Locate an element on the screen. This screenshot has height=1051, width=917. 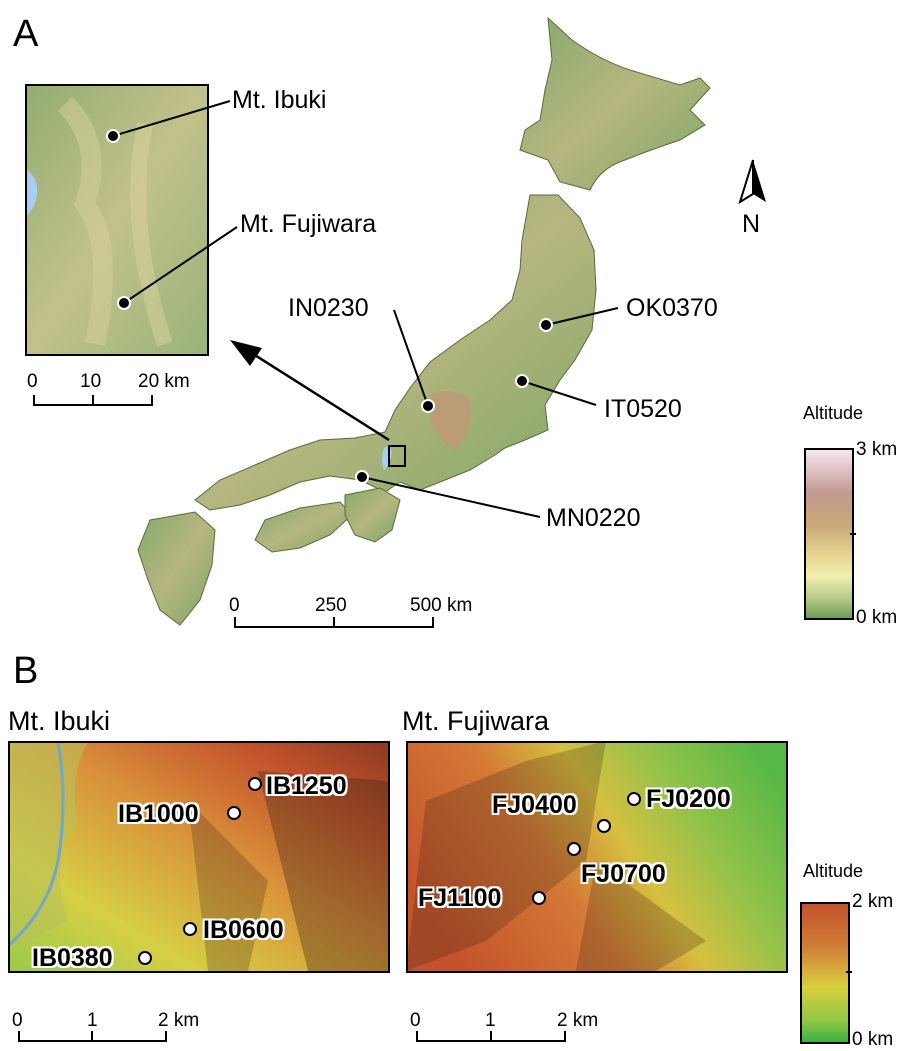
site-marker-fj1100 is located at coordinates (539, 898).